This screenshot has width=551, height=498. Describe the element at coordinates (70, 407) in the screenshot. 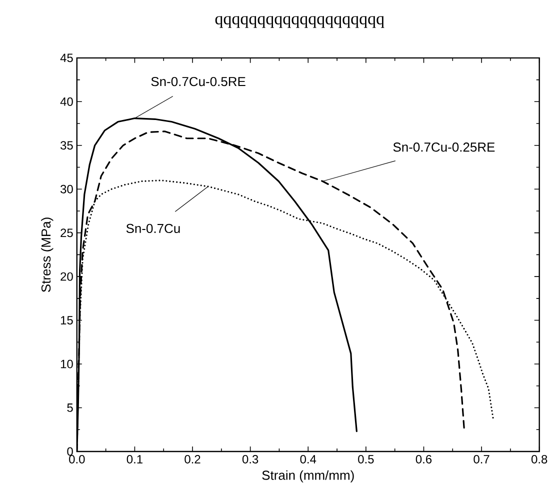

I see `y-tick-label: 5` at that location.